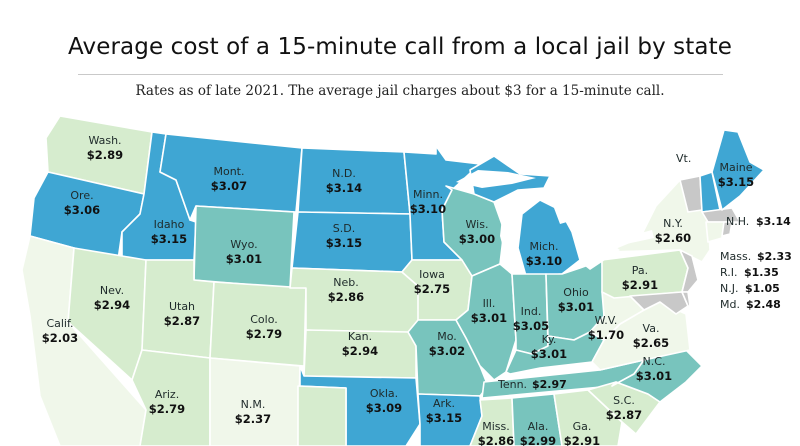 This screenshot has width=800, height=446. I want to click on label-value-AR: $3.15, so click(444, 418).